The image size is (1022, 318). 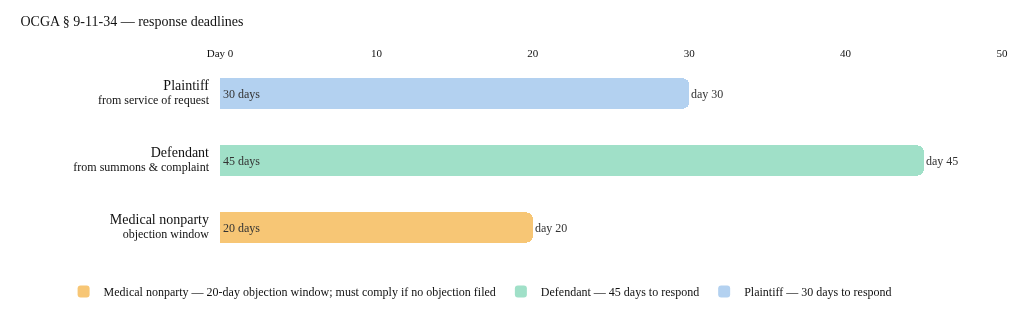 I want to click on annotation: day 30, so click(x=707, y=94).